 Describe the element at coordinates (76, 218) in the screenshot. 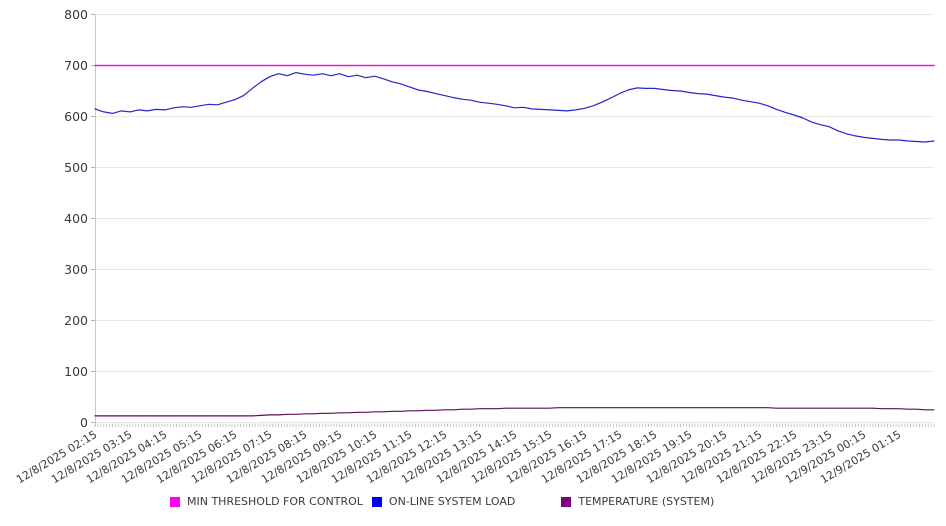

I see `y-axis-tick-label: 400` at that location.